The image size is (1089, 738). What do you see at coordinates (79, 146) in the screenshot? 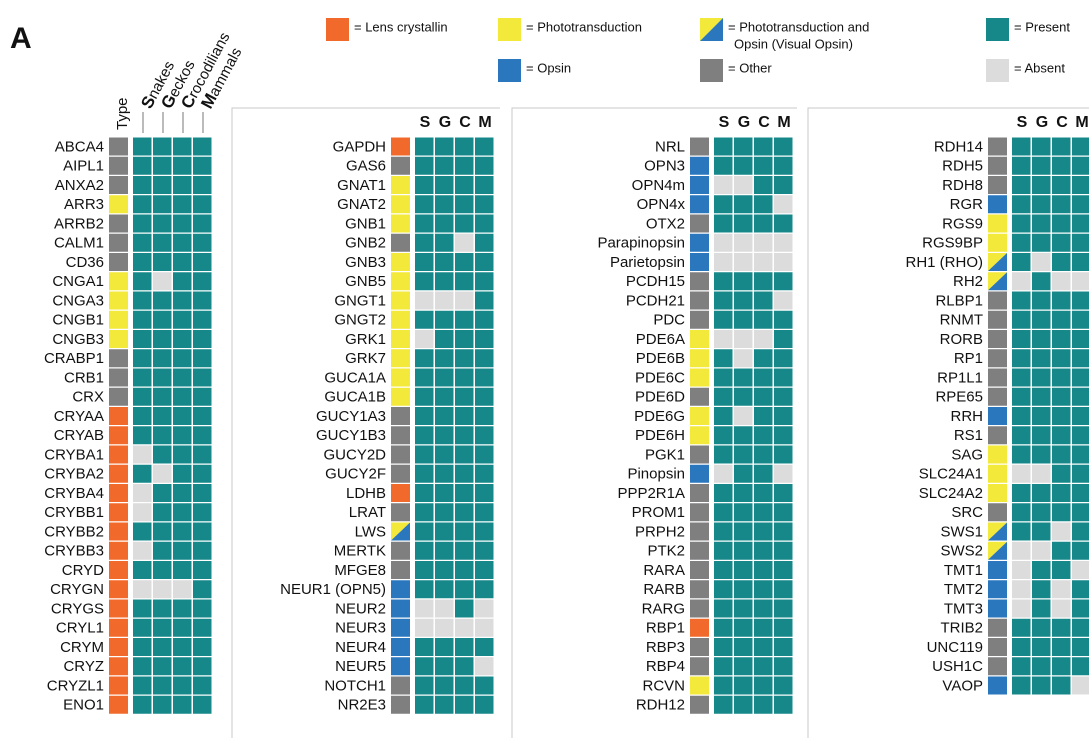
I see `gene-label: ABCA4` at bounding box center [79, 146].